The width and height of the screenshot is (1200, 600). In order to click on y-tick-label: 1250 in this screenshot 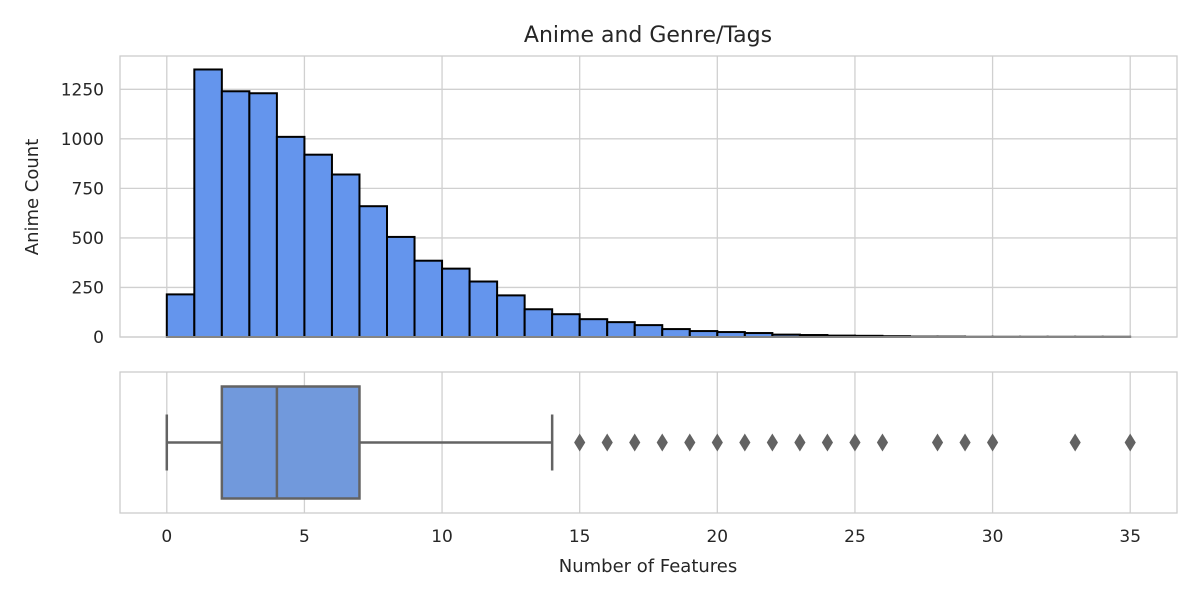, I will do `click(82, 90)`.